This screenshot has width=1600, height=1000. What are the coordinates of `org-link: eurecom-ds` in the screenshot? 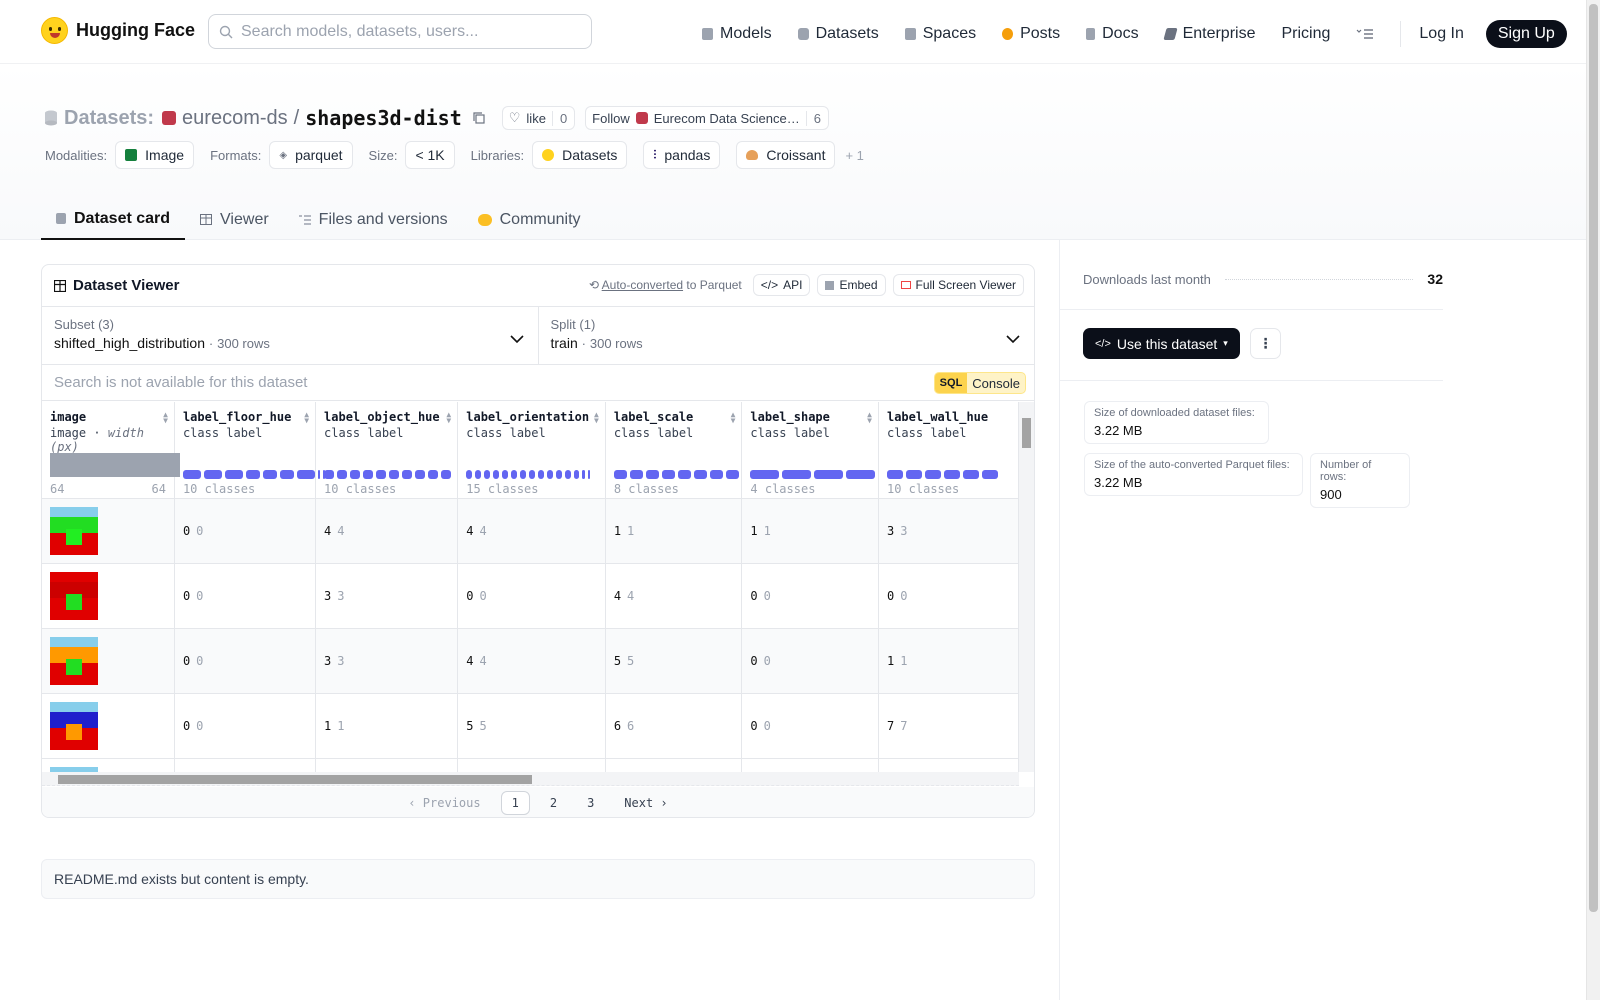 It's located at (235, 117).